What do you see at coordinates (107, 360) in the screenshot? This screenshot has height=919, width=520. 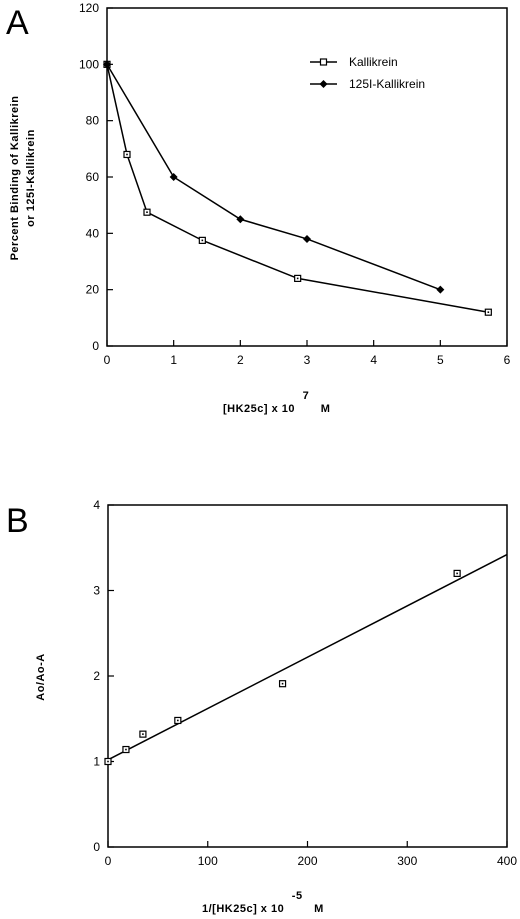 I see `panel-a-x-tick-label: 0` at bounding box center [107, 360].